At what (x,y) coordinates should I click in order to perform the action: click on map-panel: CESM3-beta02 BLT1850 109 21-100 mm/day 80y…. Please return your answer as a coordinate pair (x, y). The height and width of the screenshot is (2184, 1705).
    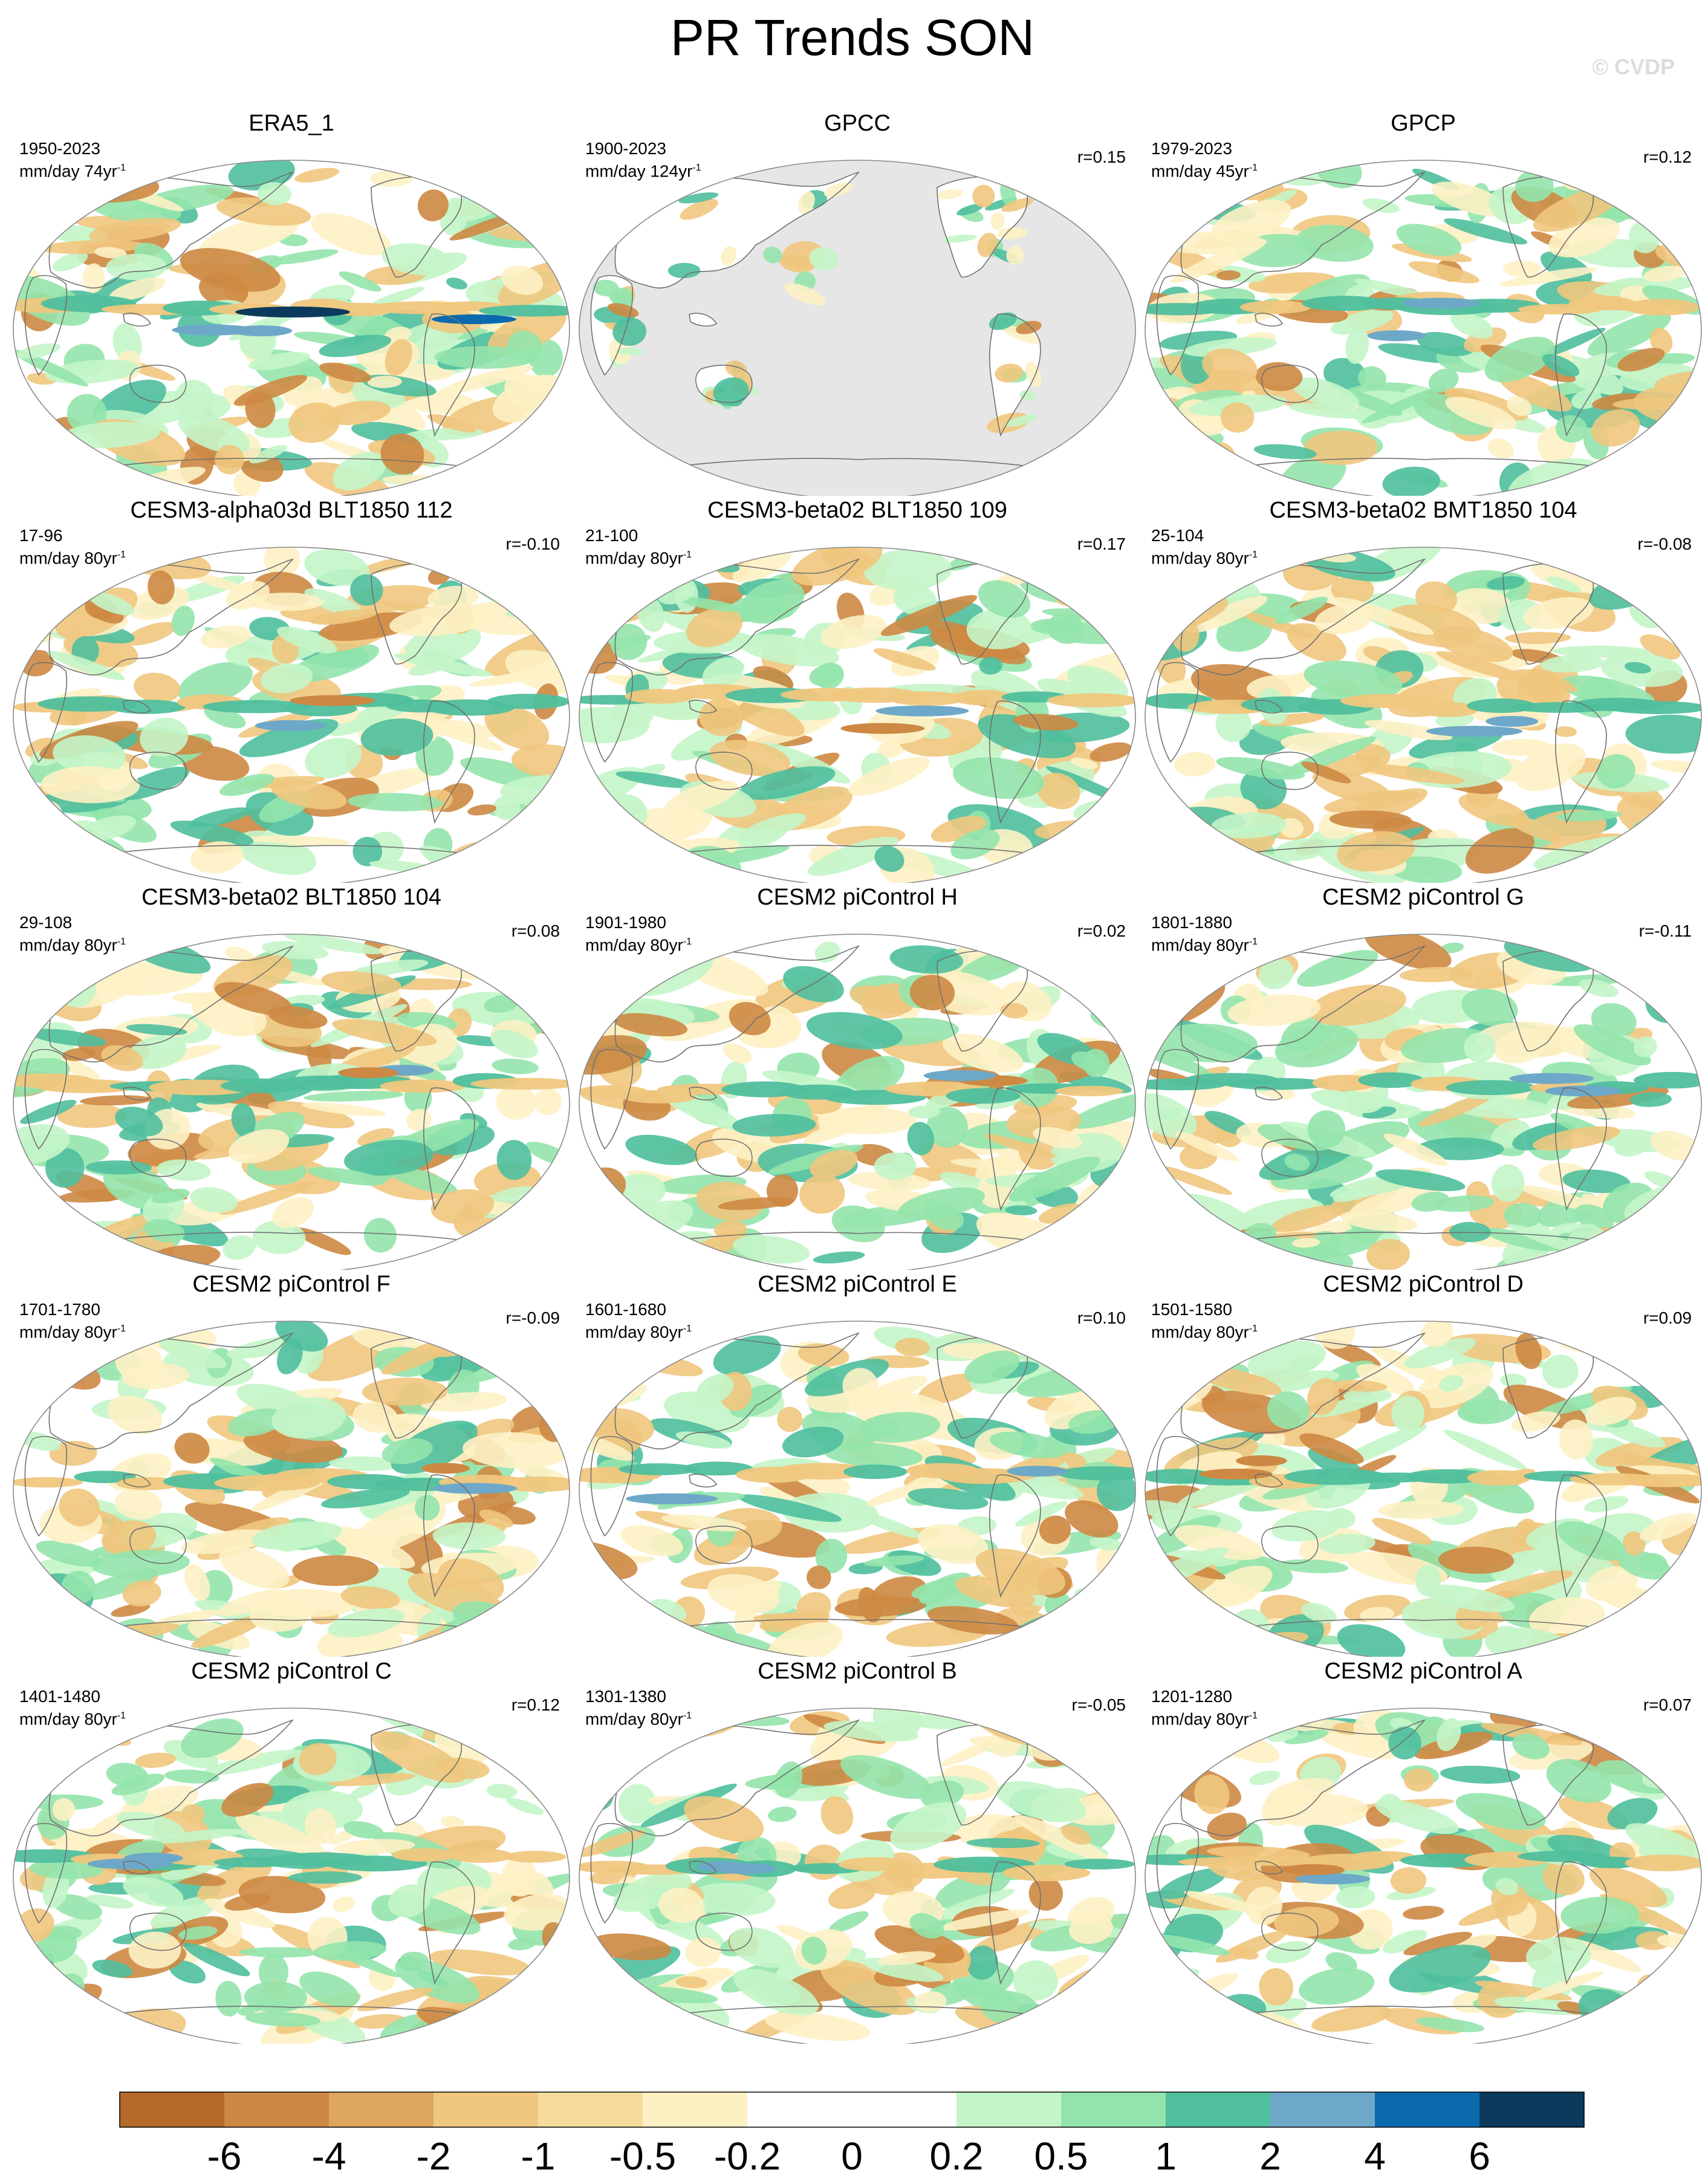
    Looking at the image, I should click on (857, 690).